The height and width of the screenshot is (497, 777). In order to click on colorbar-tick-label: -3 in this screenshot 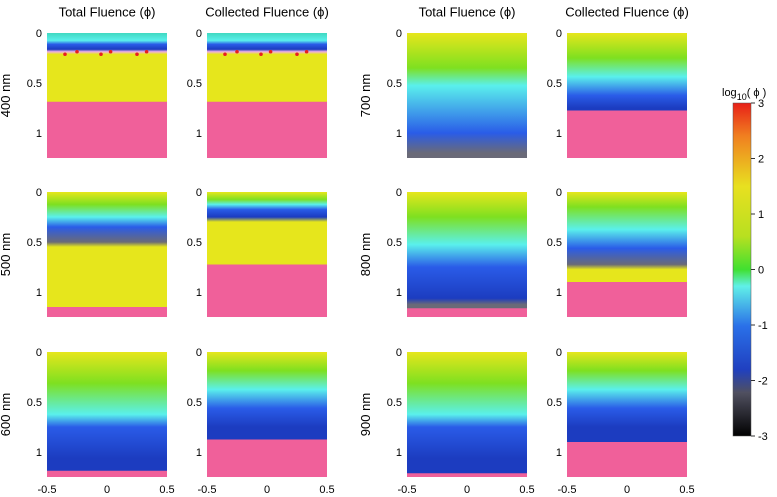, I will do `click(763, 437)`.